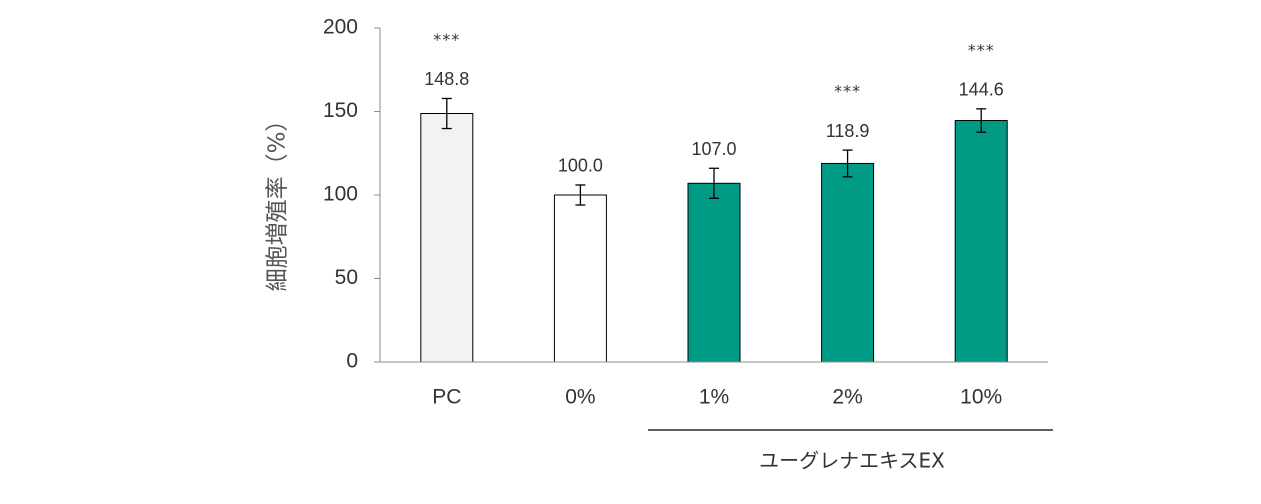 Image resolution: width=1261 pixels, height=504 pixels. I want to click on y-tick-label: 100, so click(340, 194).